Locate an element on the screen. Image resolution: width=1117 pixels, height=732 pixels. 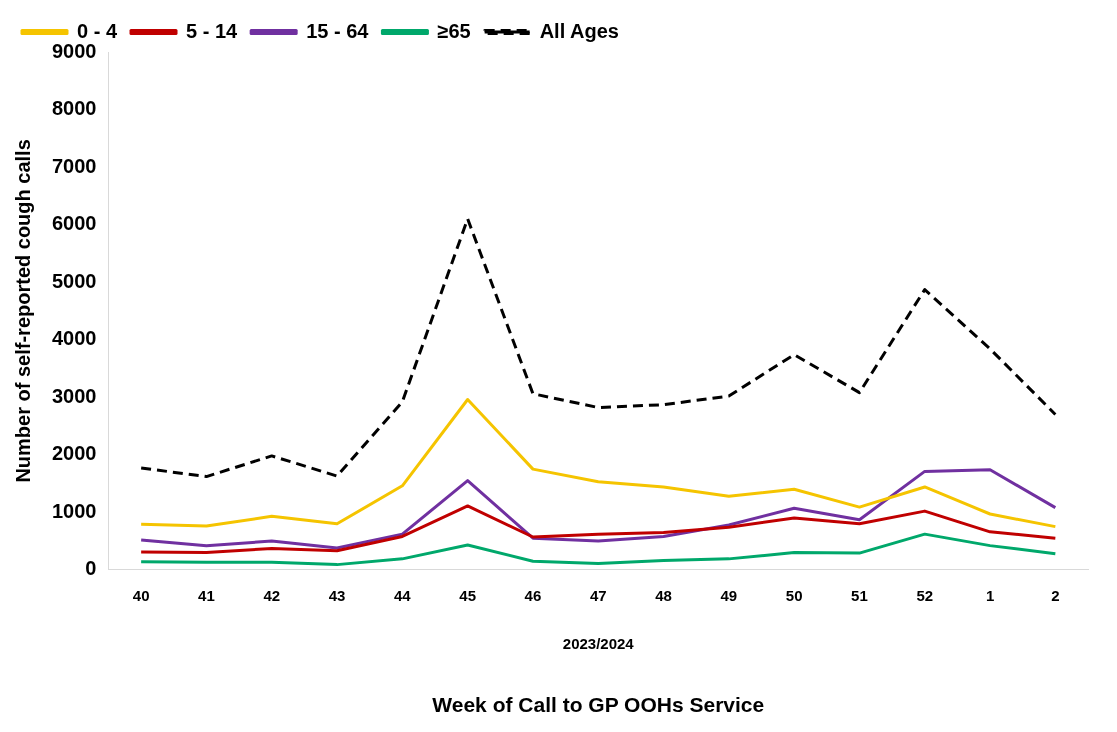
y-tick-label: 6000 is located at coordinates (74, 223).